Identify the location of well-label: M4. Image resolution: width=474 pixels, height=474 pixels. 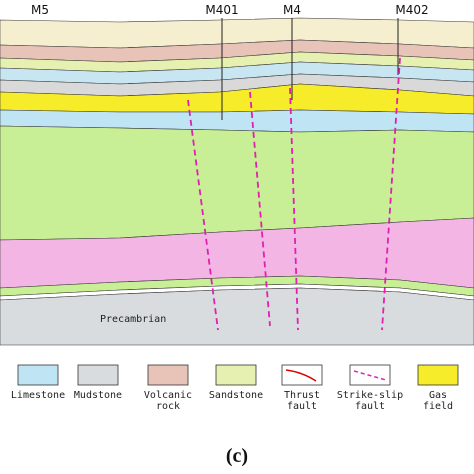
(292, 10).